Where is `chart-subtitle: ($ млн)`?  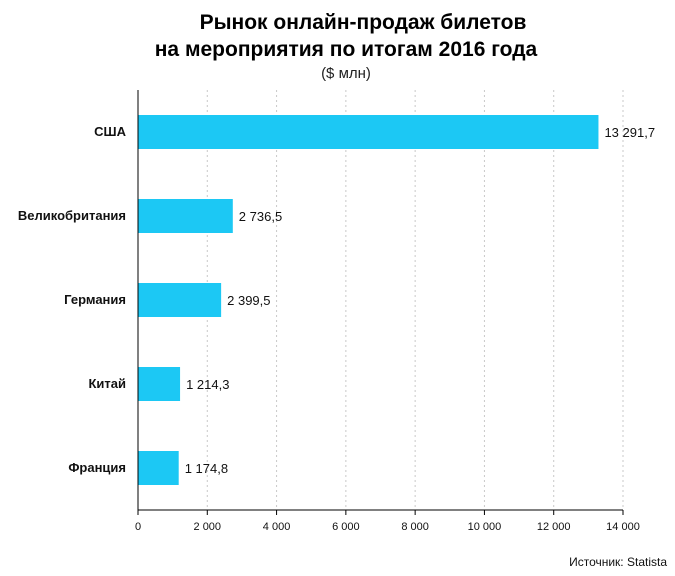
chart-subtitle: ($ млн) is located at coordinates (346, 73).